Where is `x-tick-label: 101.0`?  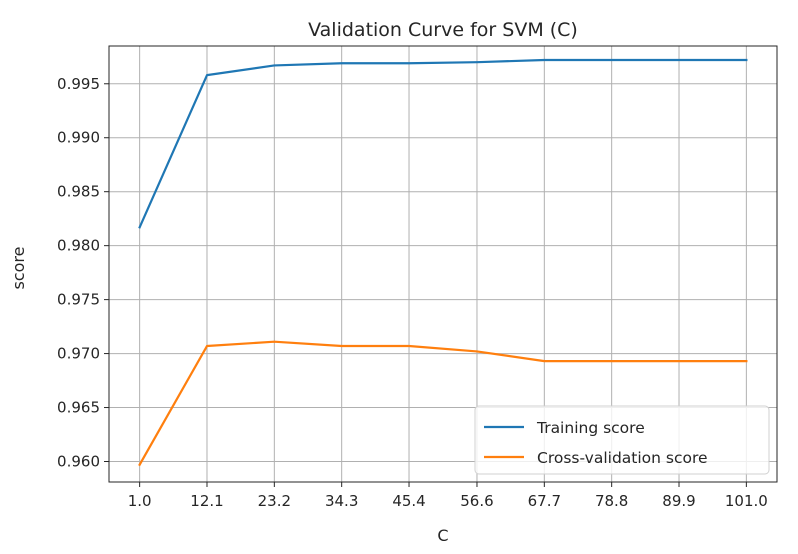
x-tick-label: 101.0 is located at coordinates (746, 501).